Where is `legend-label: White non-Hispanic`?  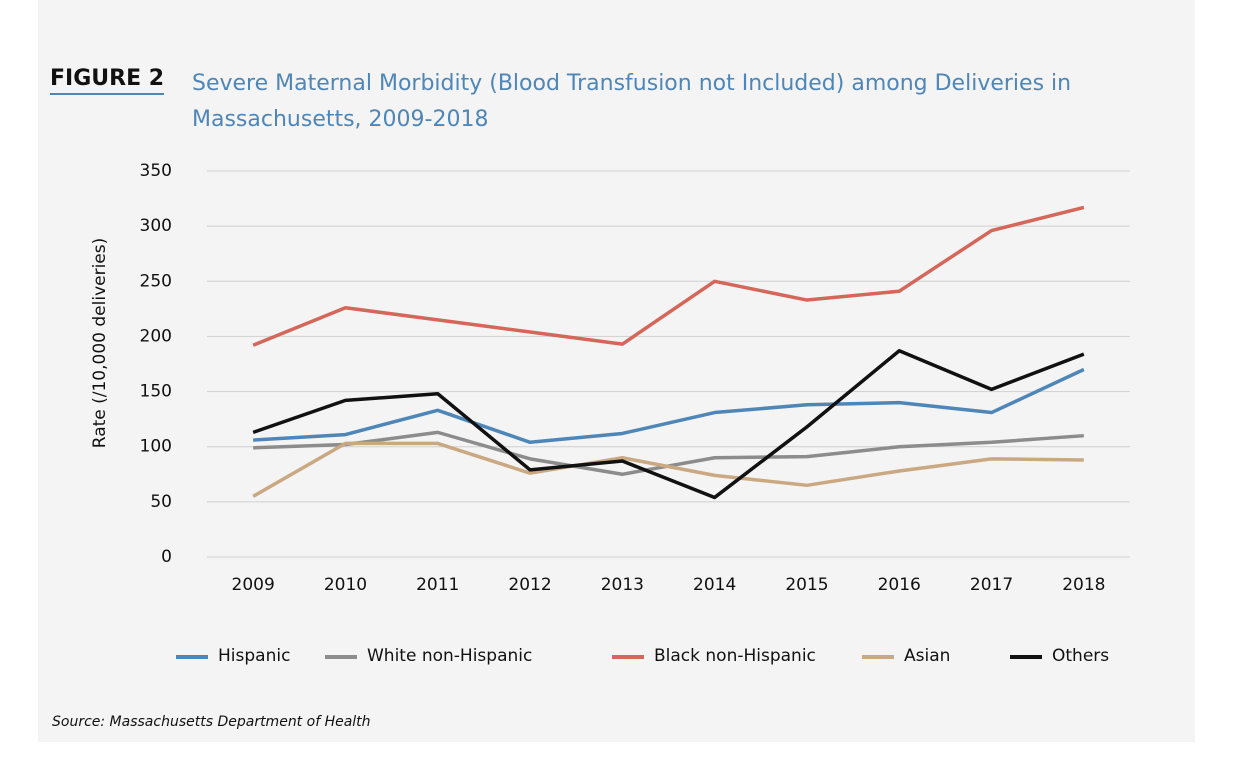 legend-label: White non-Hispanic is located at coordinates (449, 656).